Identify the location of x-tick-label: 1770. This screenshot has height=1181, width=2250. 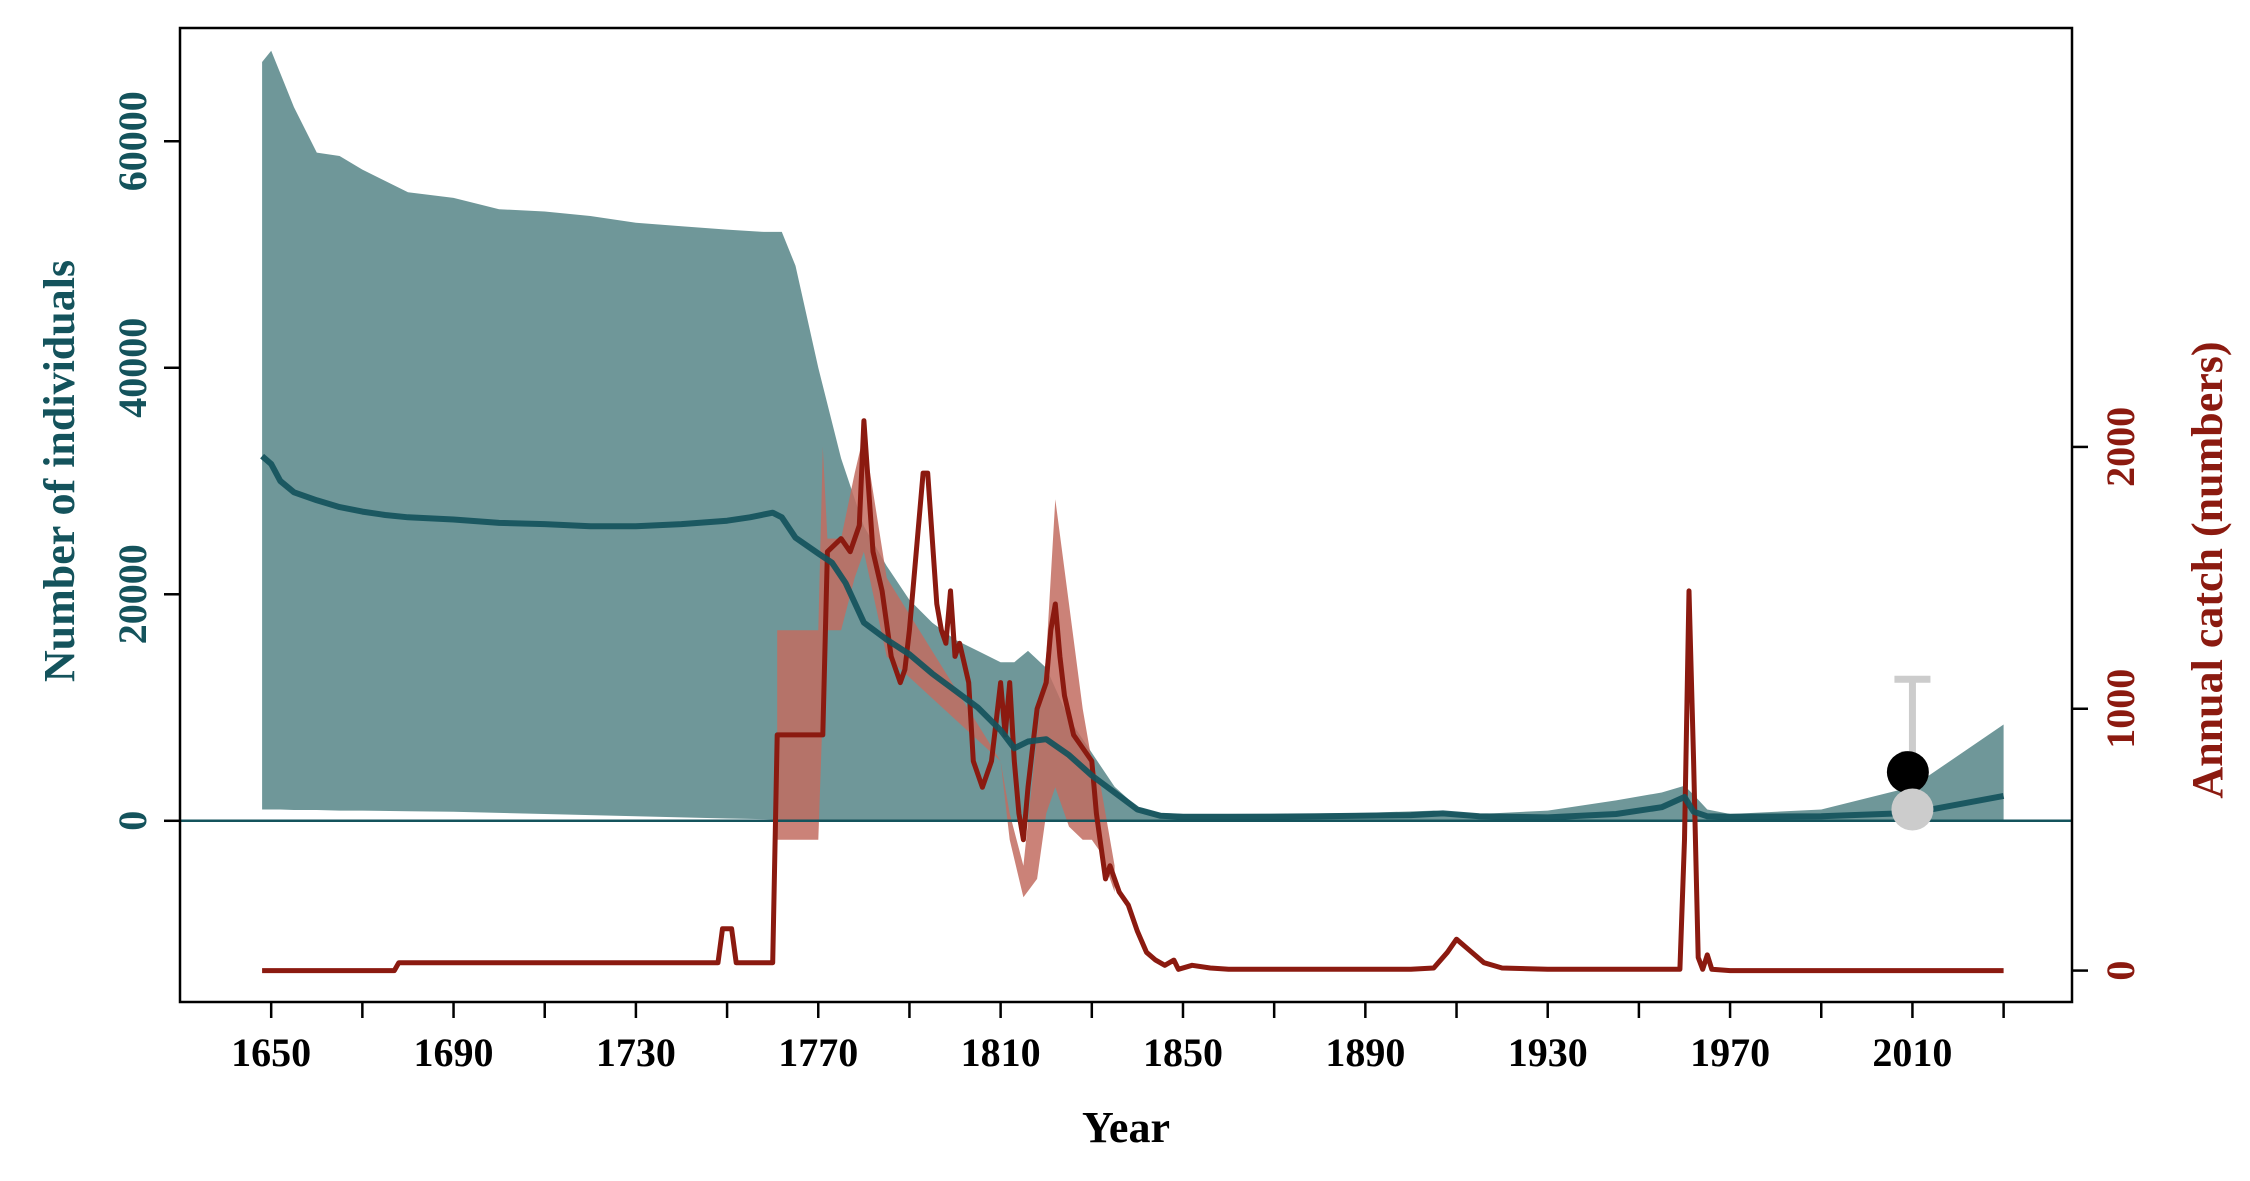
(818, 1052).